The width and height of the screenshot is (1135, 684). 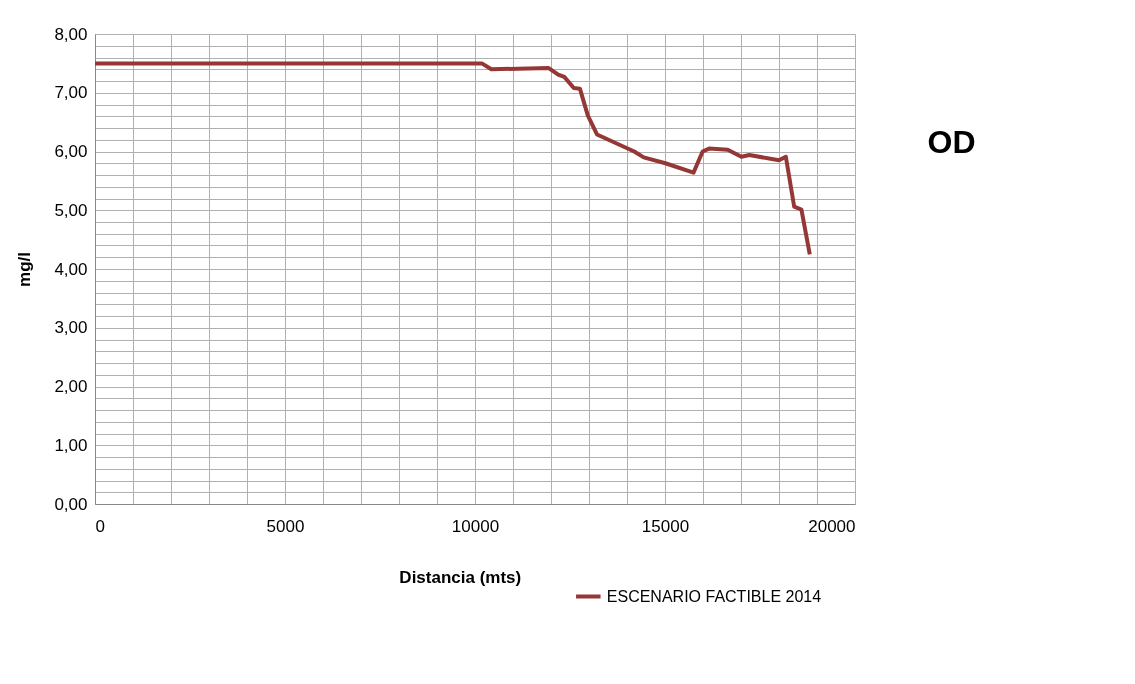 I want to click on y-tick-label: 8,00, so click(x=71, y=34).